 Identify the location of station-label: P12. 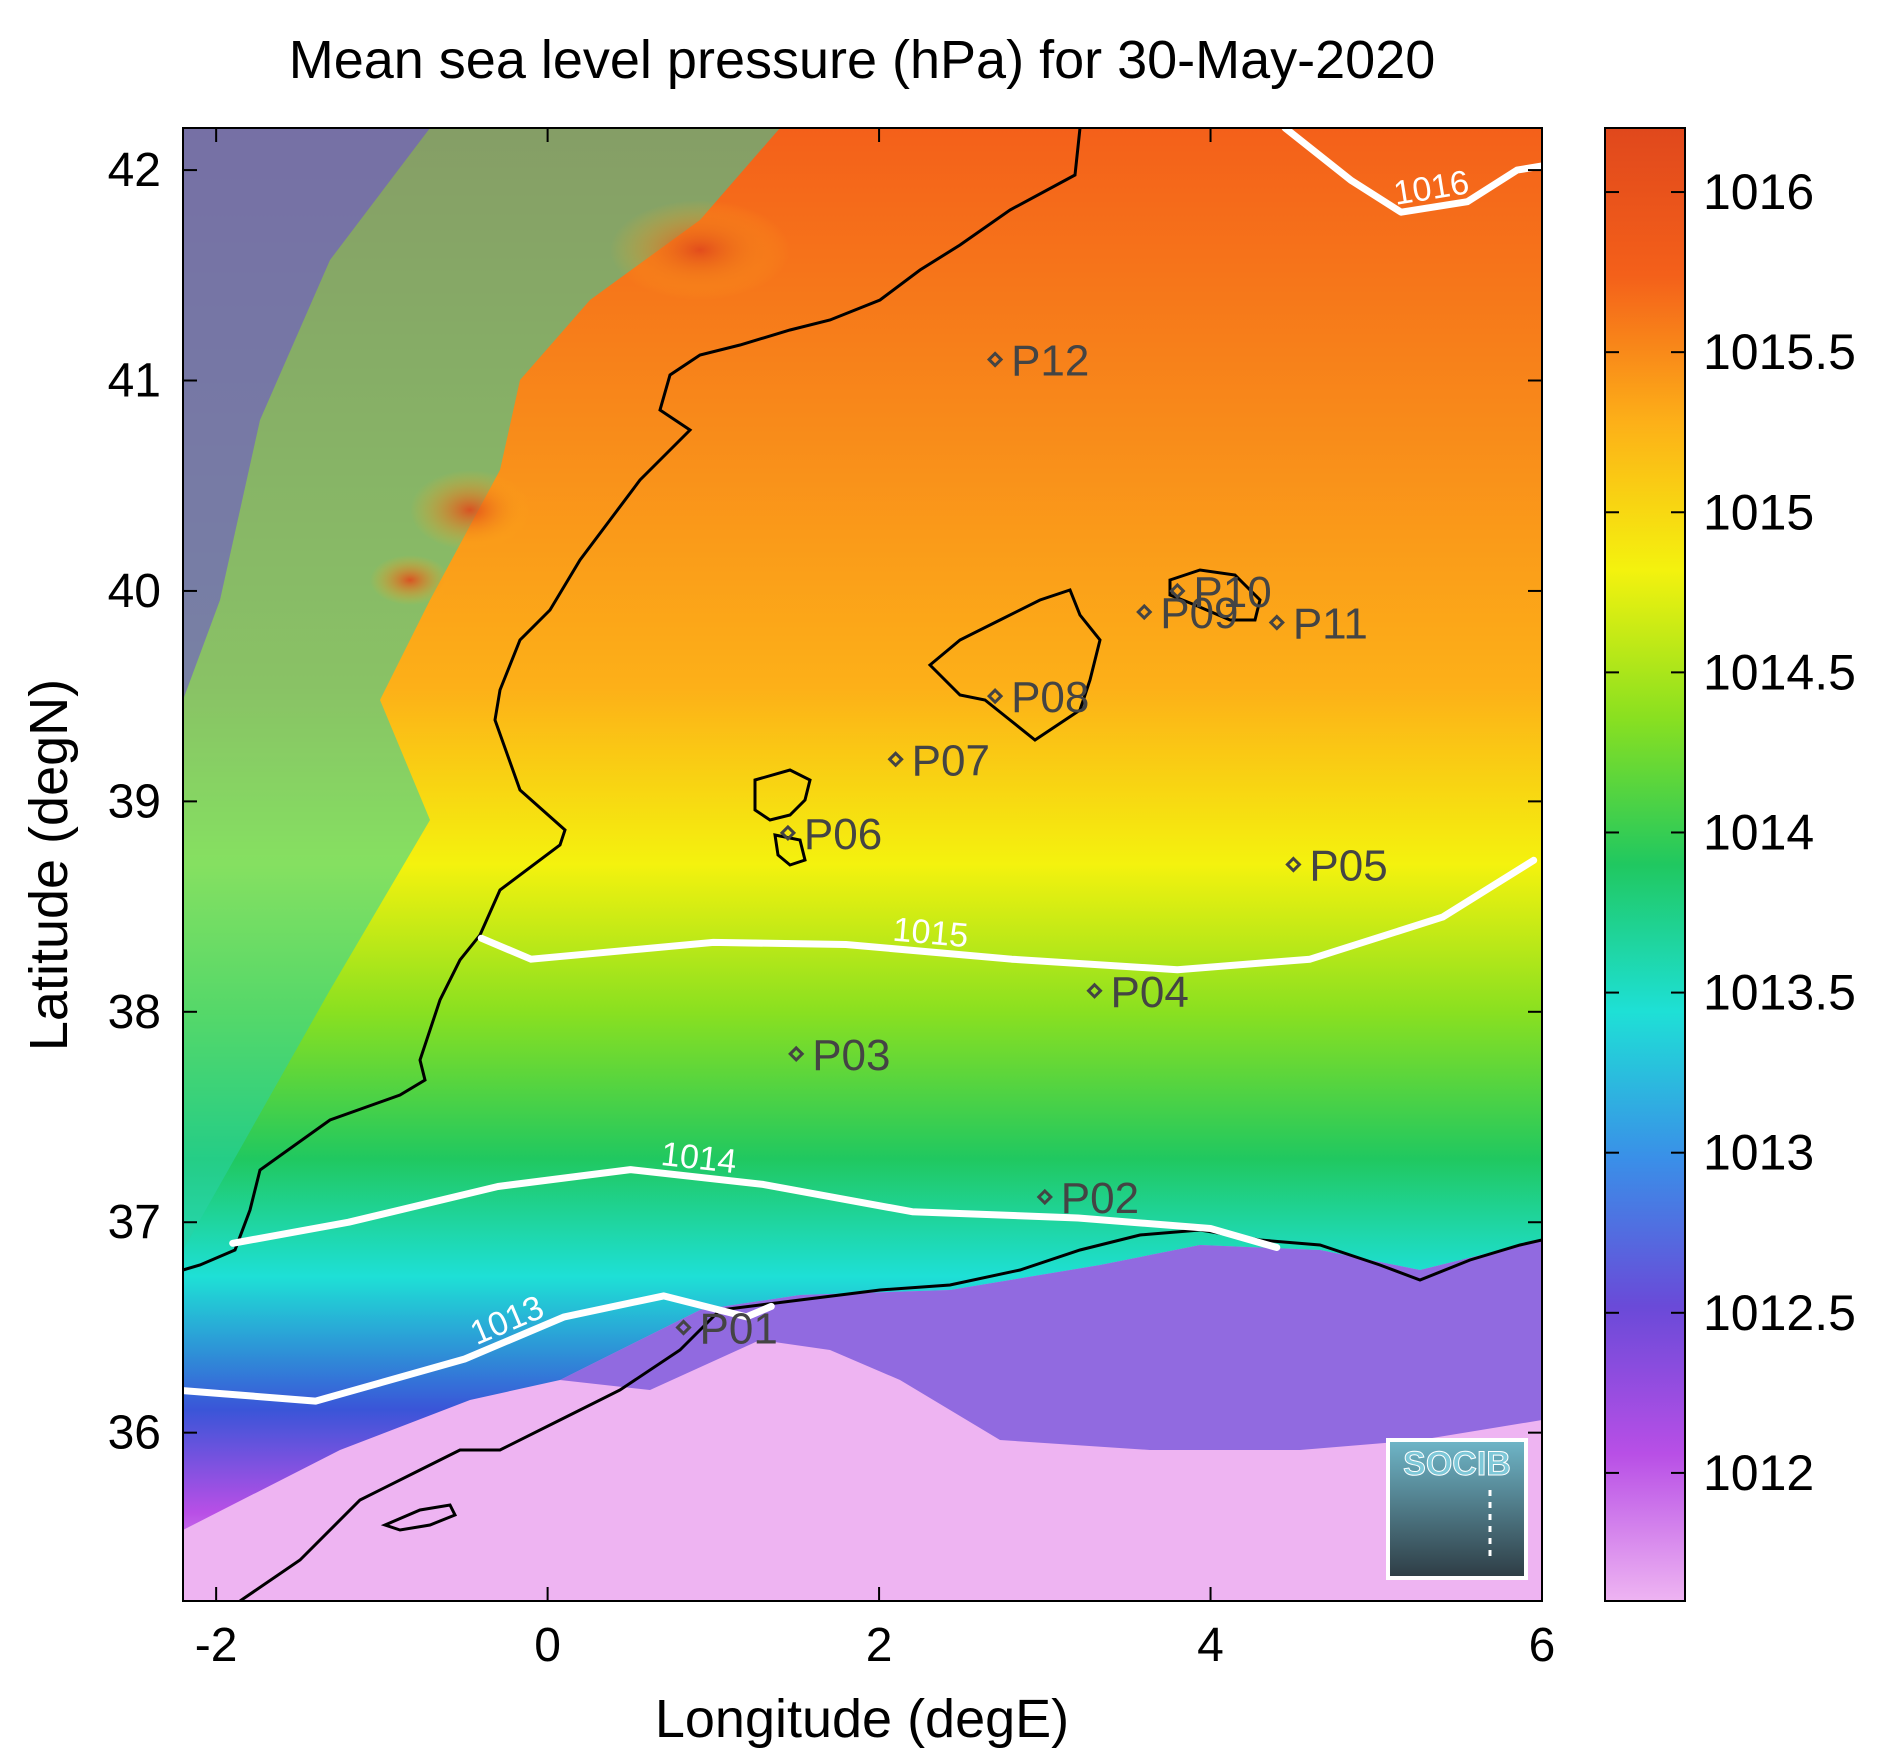
(1050, 360).